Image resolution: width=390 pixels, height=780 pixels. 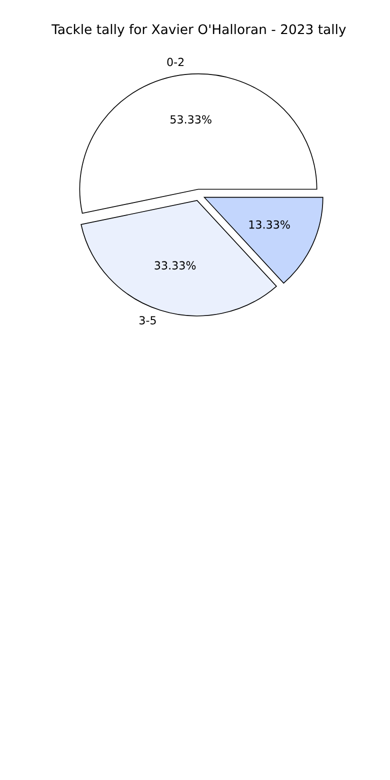 I want to click on data-label: 53.33%, so click(x=191, y=119).